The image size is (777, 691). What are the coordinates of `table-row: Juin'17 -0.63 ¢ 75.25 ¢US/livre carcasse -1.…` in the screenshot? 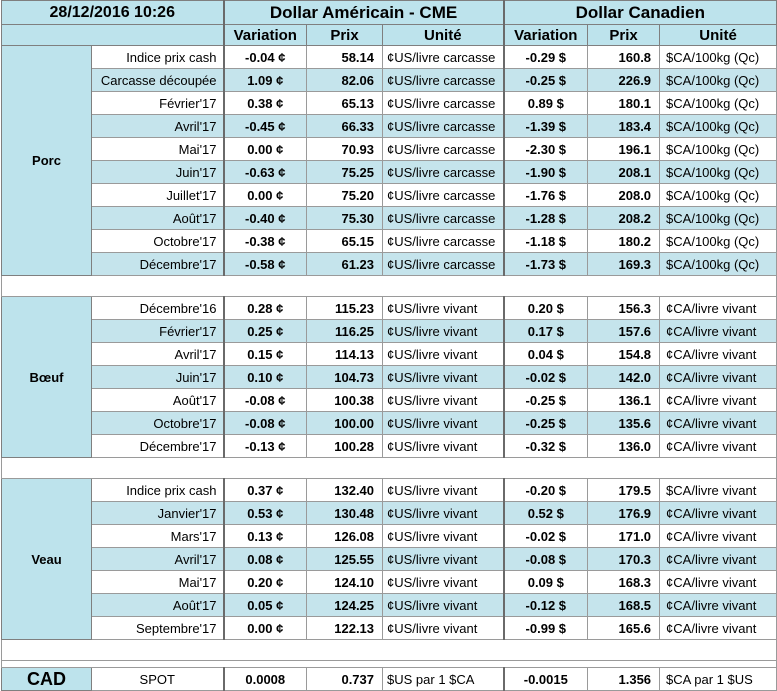 It's located at (389, 172).